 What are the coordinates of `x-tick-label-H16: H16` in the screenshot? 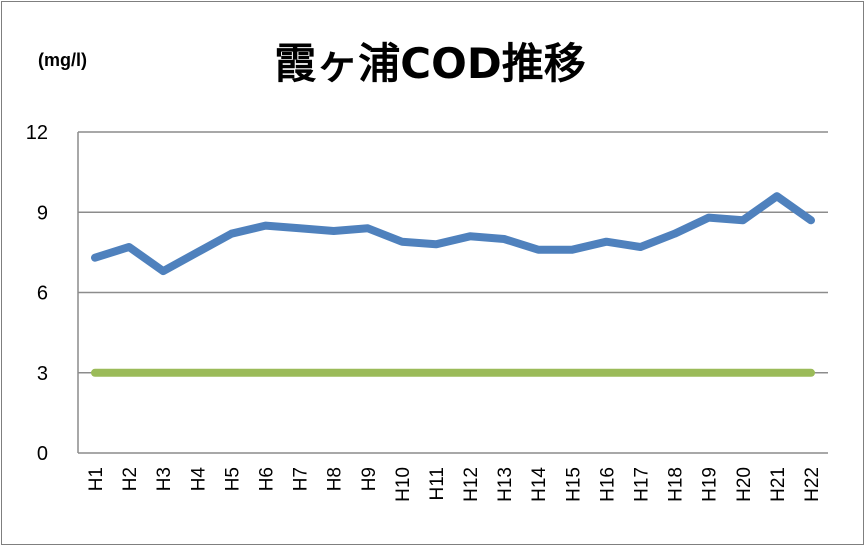 It's located at (607, 484).